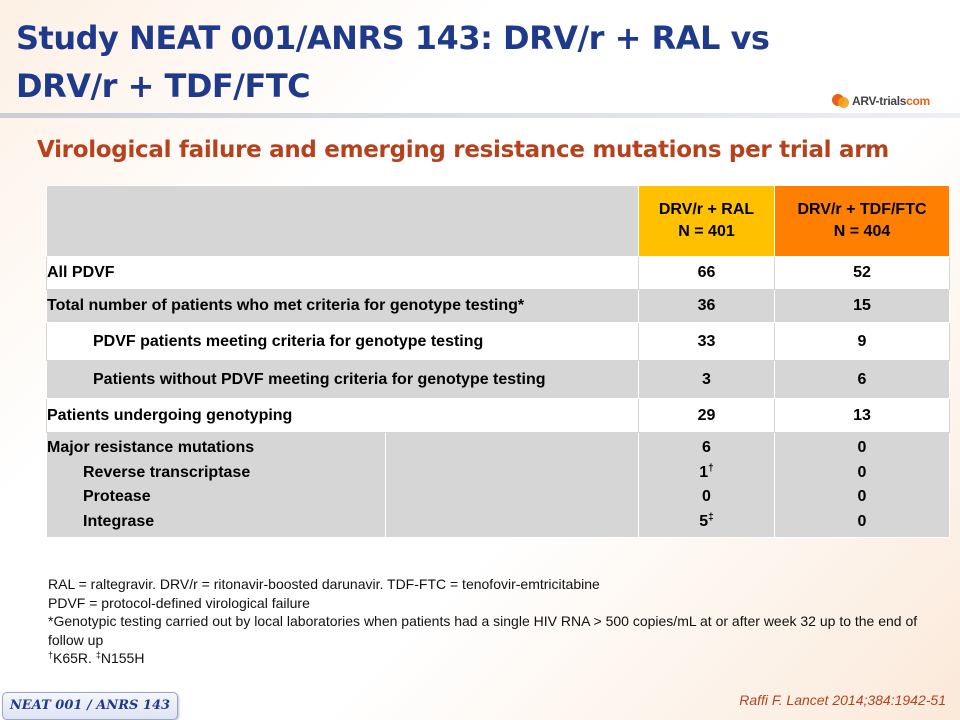 Image resolution: width=960 pixels, height=720 pixels. I want to click on footnote-mark: †, so click(711, 468).